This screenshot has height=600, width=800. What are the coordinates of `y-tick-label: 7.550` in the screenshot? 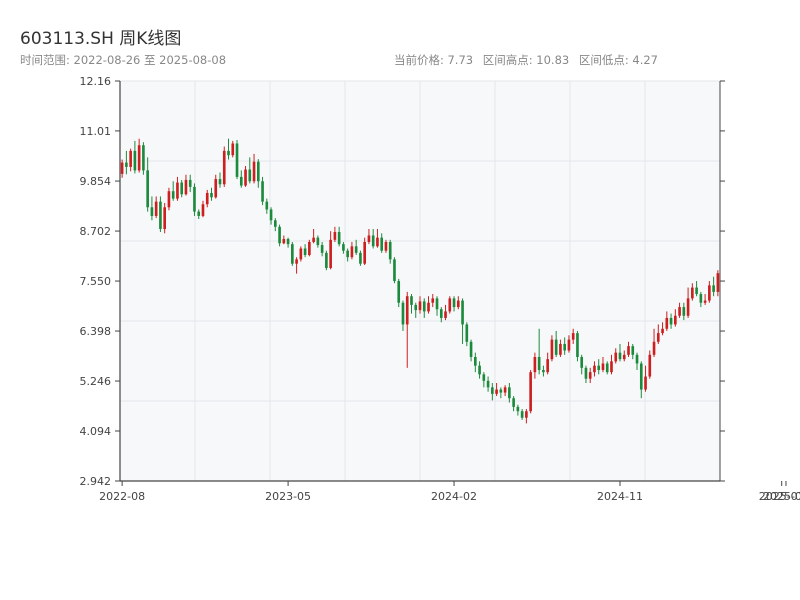 It's located at (96, 281).